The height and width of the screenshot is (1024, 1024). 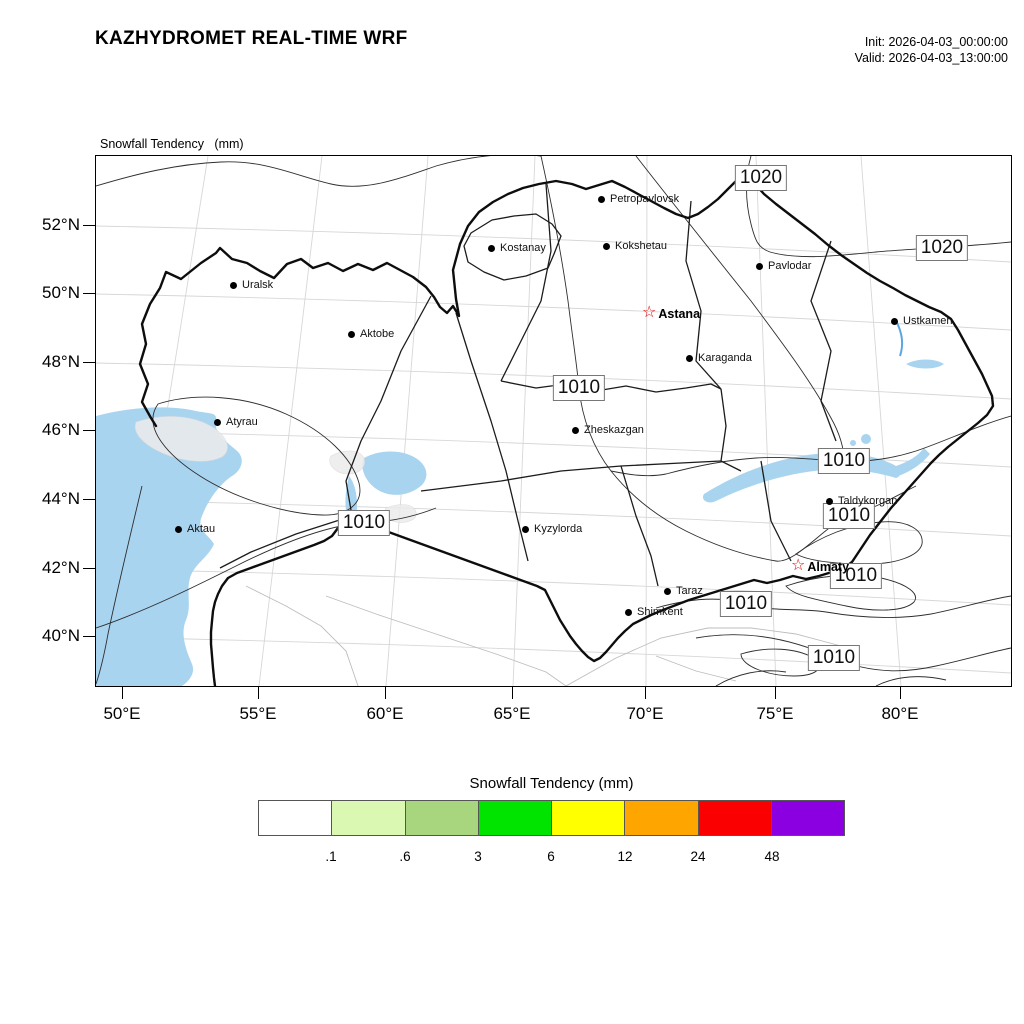 What do you see at coordinates (925, 364) in the screenshot?
I see `lake-zaysan` at bounding box center [925, 364].